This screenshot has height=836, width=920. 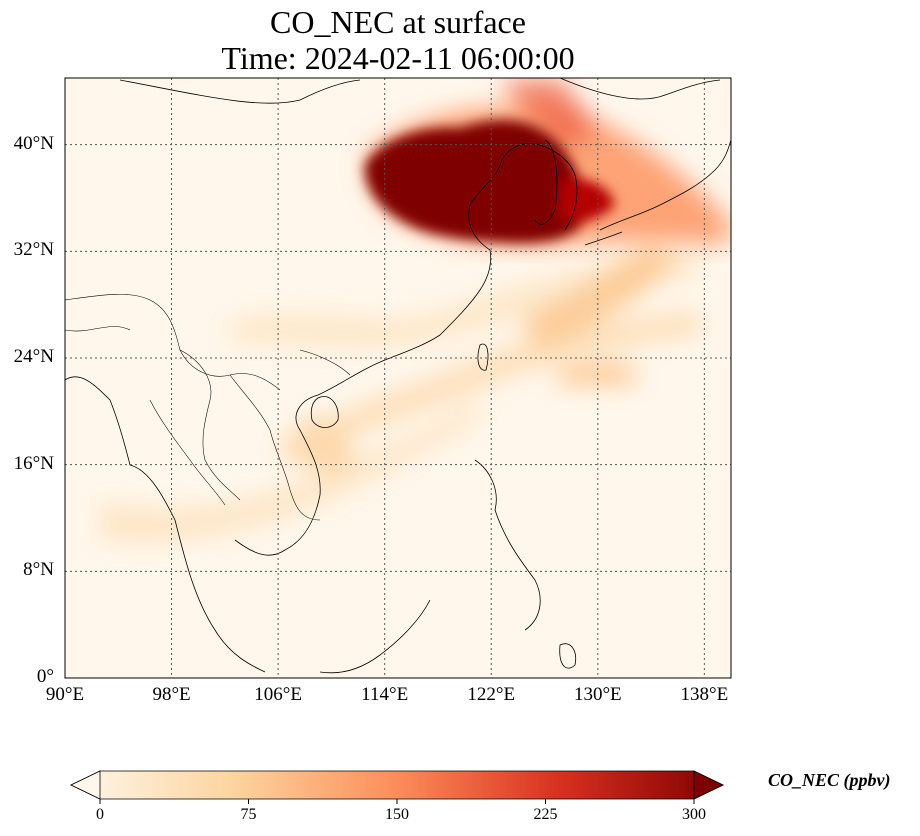 What do you see at coordinates (33, 356) in the screenshot?
I see `lat-tick-label: 24°N` at bounding box center [33, 356].